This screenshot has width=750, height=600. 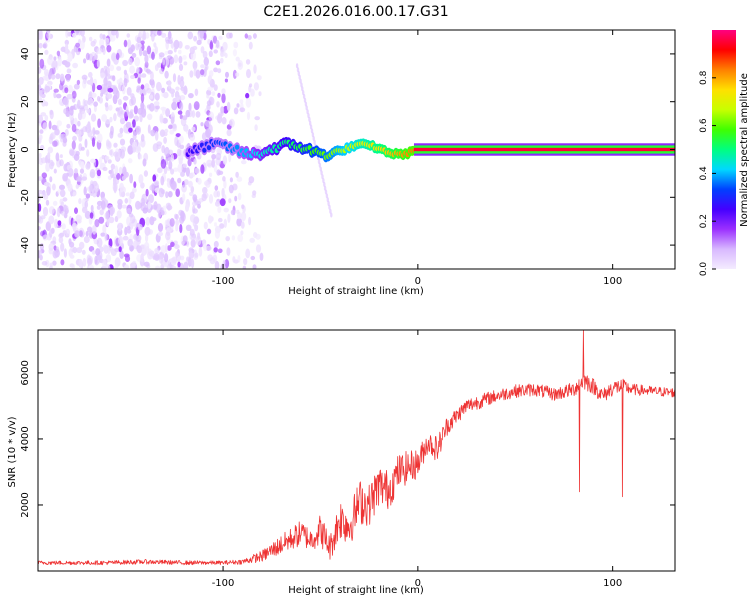 I want to click on colorbar-tick-label: 0.2, so click(x=704, y=221).